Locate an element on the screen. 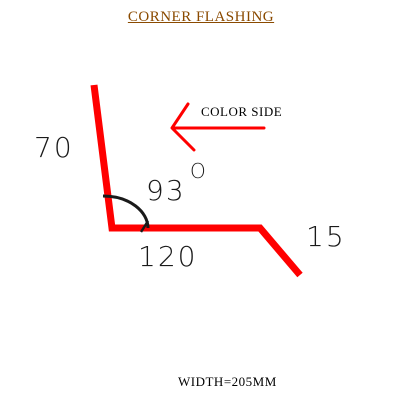  angle-value: 93 is located at coordinates (166, 190).